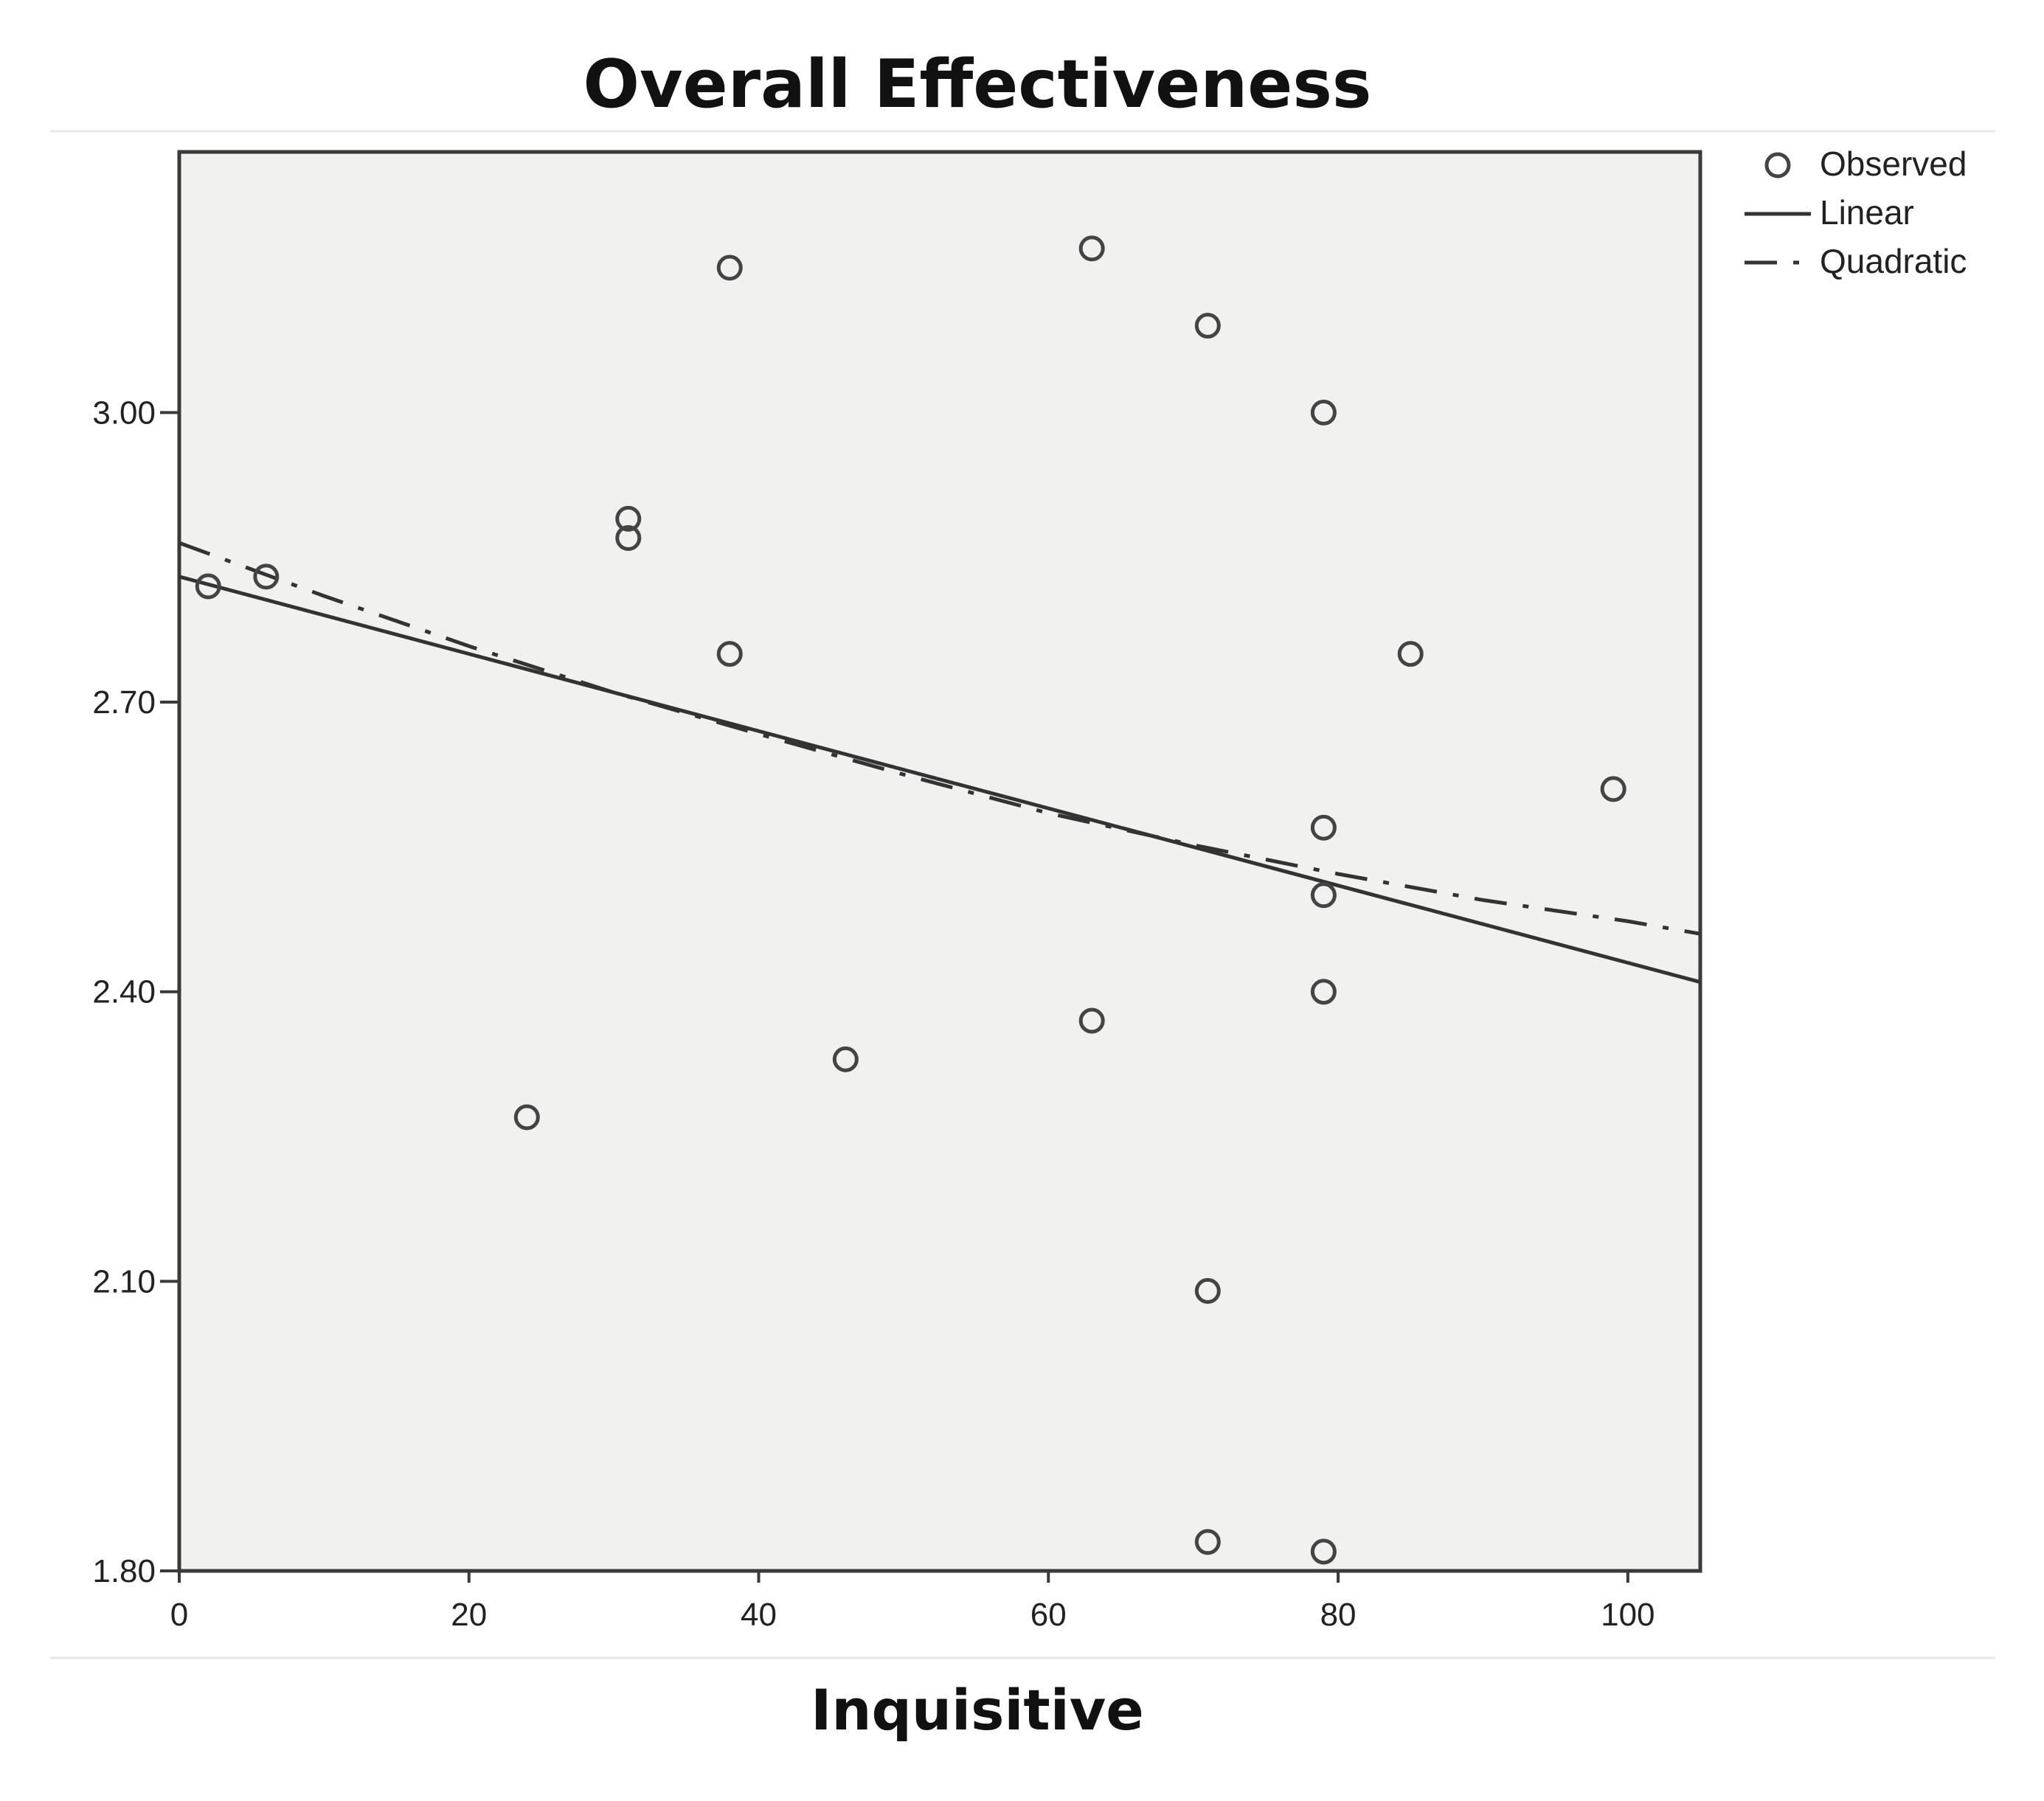 The image size is (2044, 1801). Describe the element at coordinates (1894, 261) in the screenshot. I see `legend-quadratic-label: Quadratic` at that location.